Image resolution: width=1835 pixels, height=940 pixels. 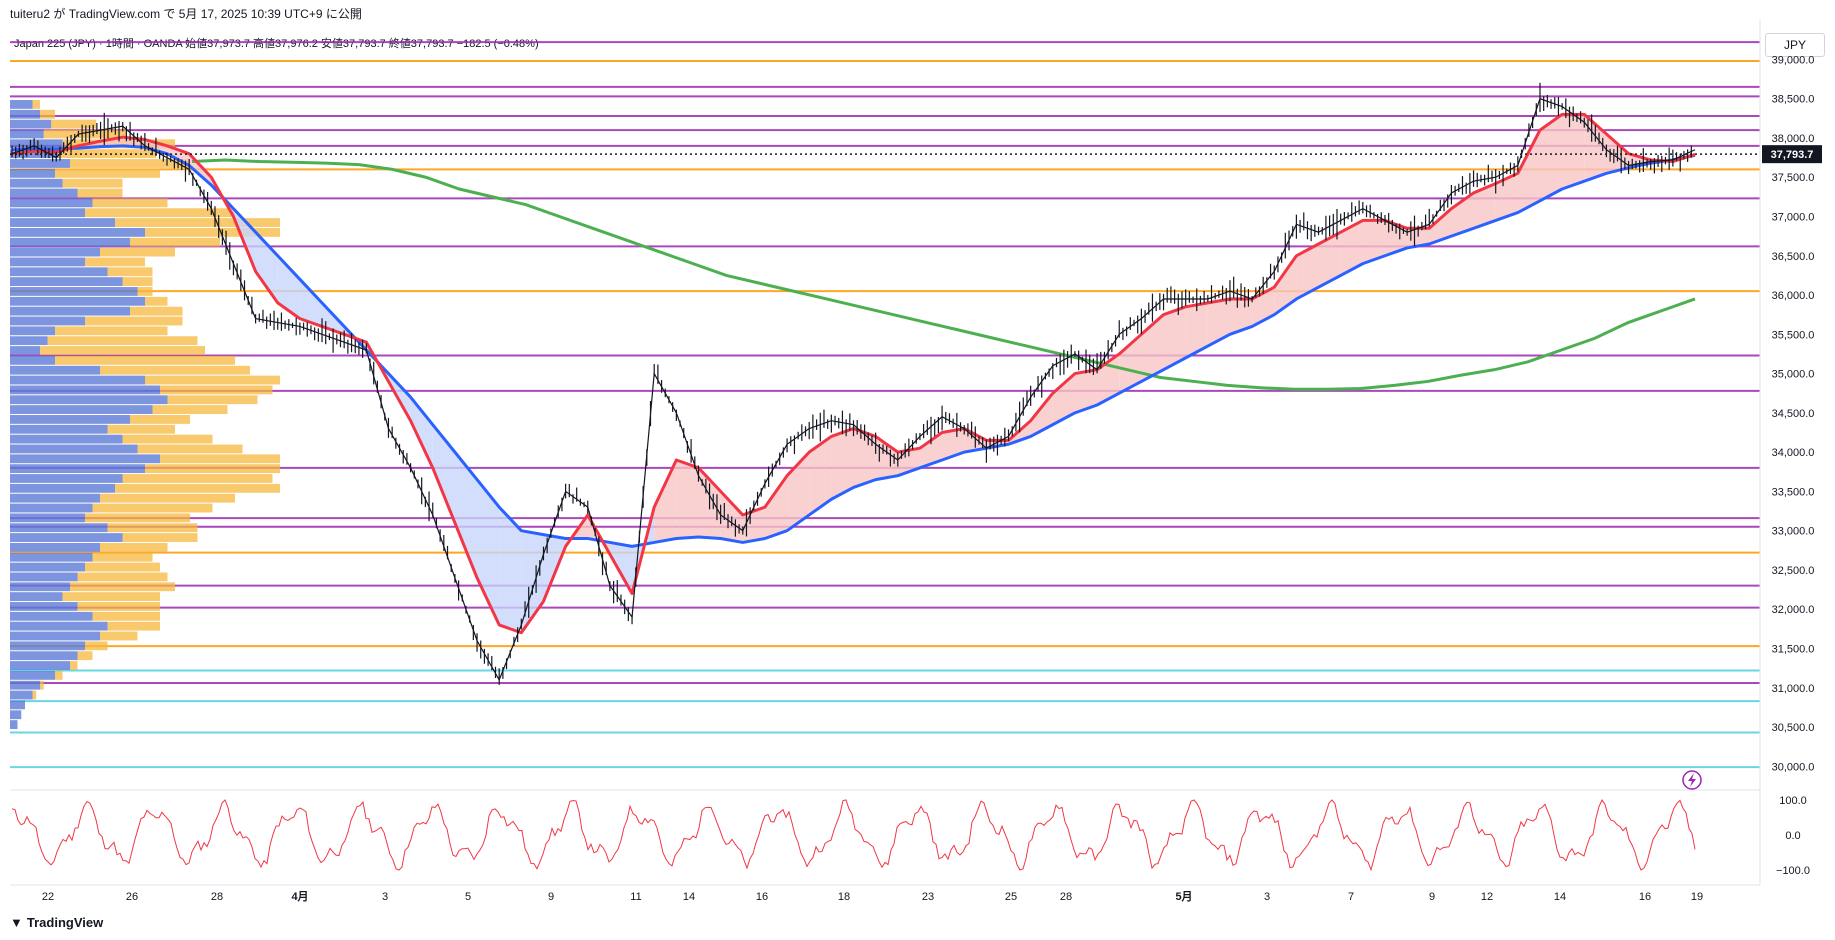 What do you see at coordinates (1793, 767) in the screenshot?
I see `price-tick-label: 30,000.0` at bounding box center [1793, 767].